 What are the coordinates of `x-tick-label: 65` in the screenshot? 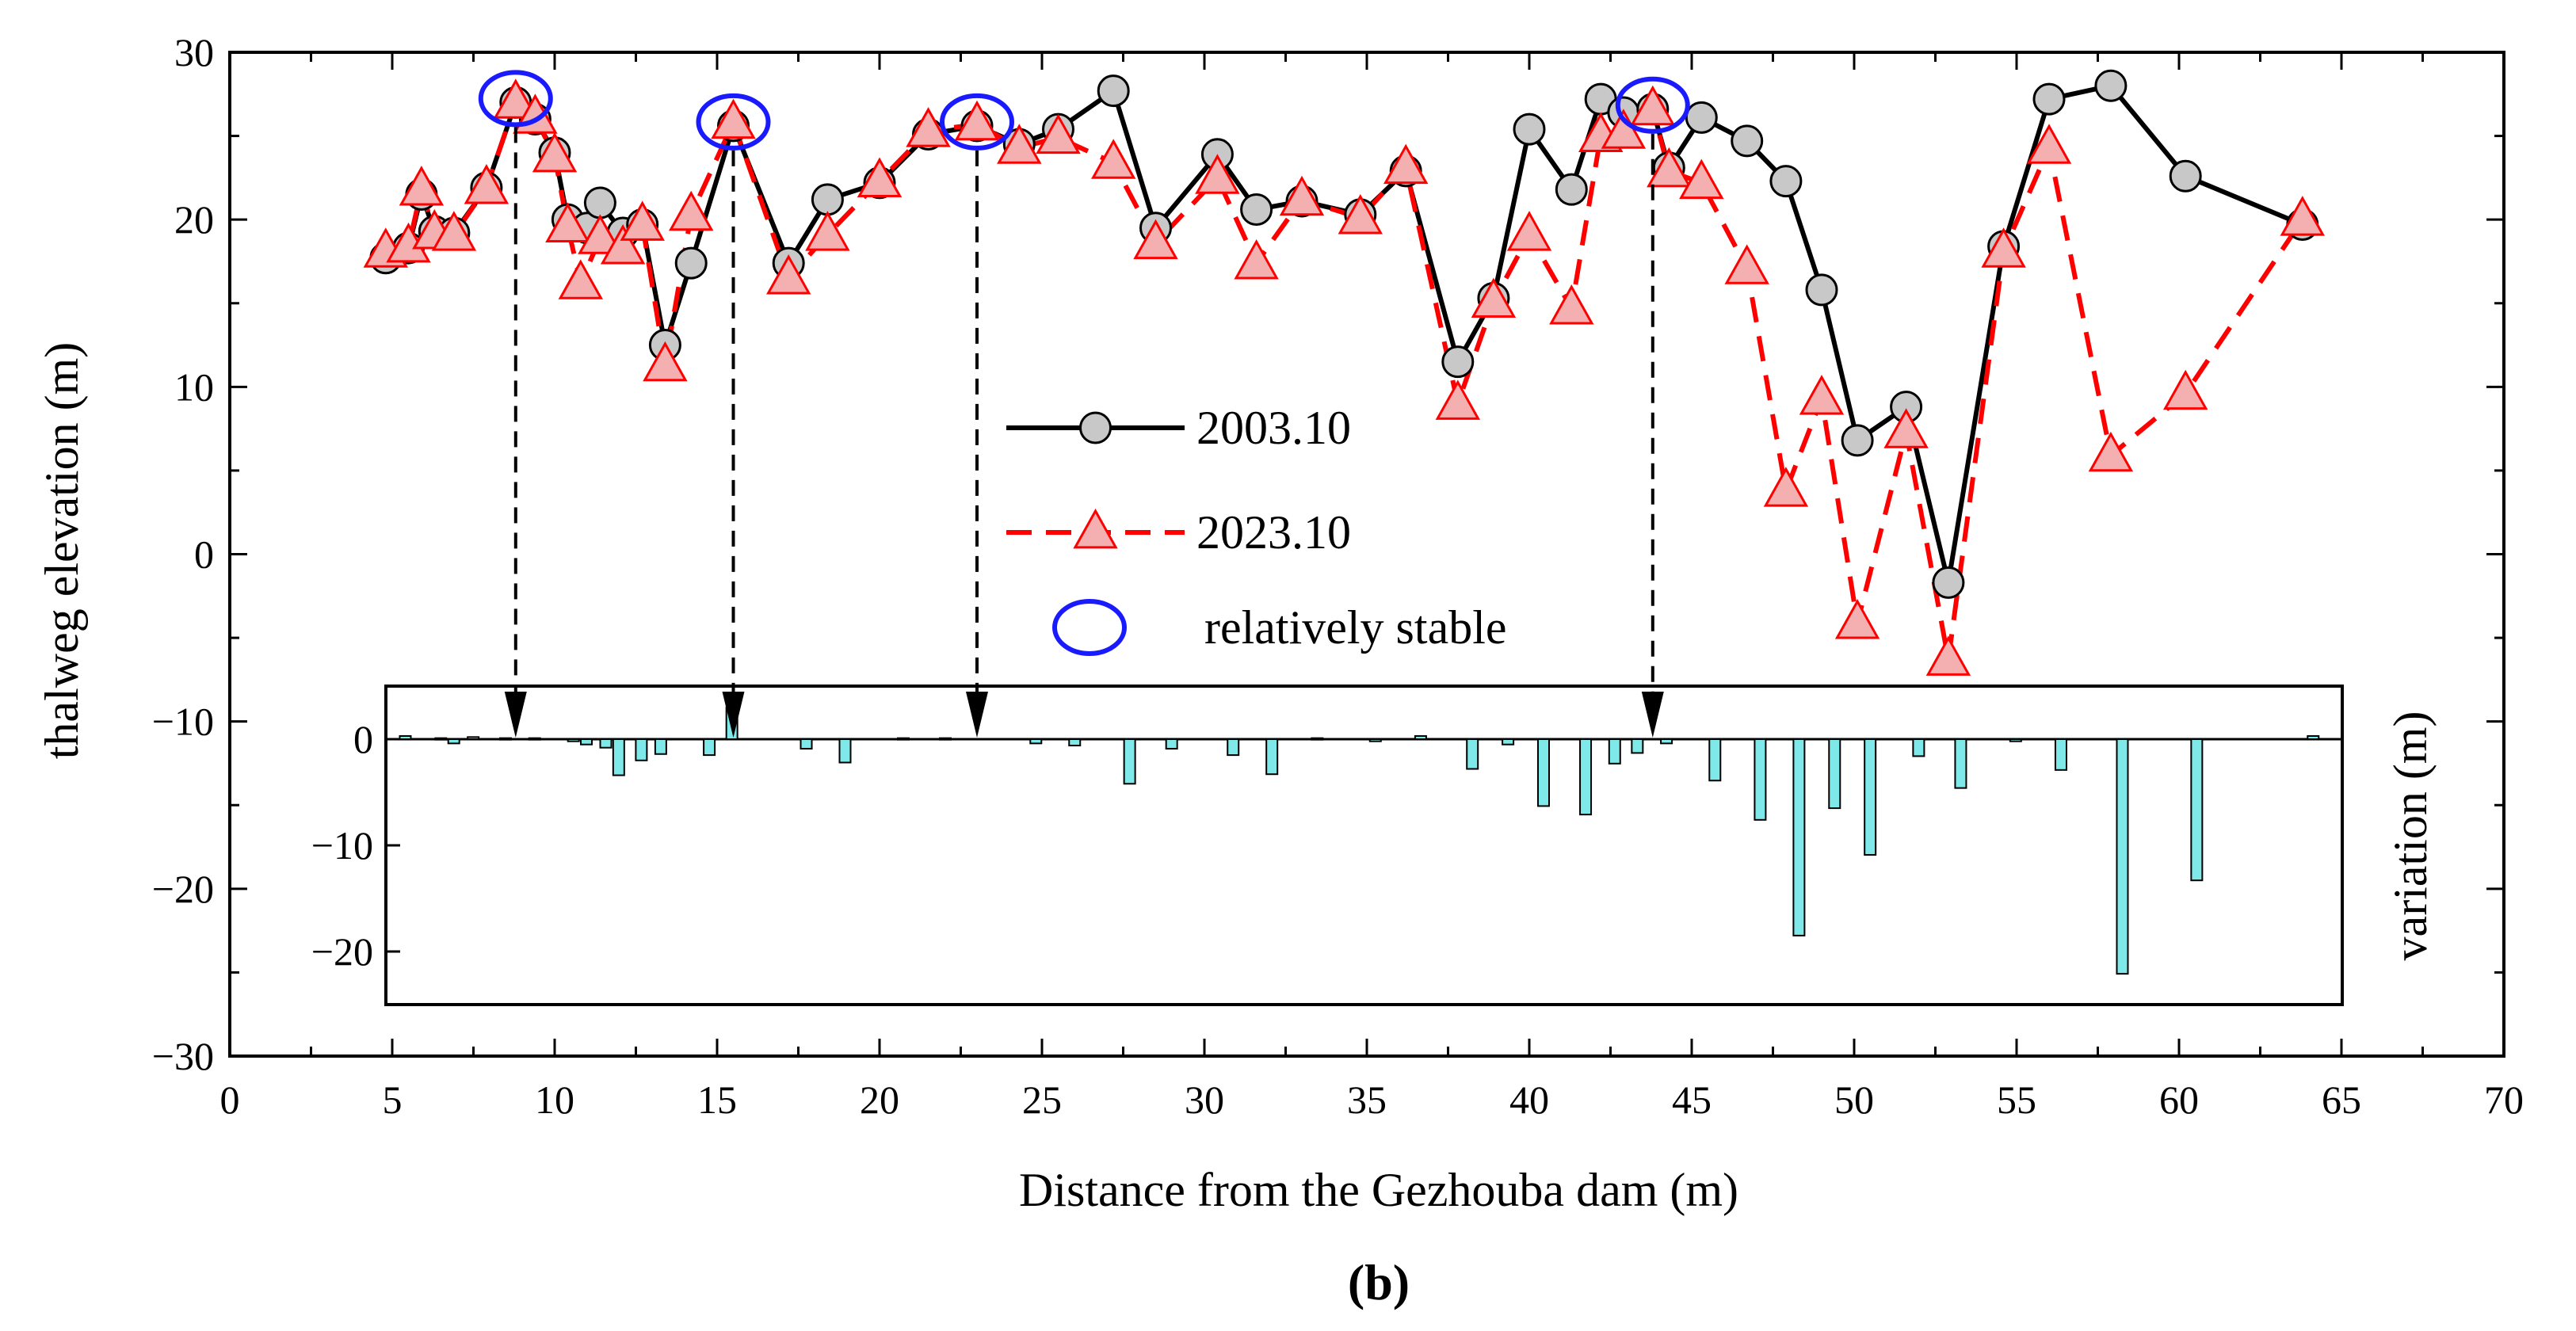 It's located at (2341, 1099).